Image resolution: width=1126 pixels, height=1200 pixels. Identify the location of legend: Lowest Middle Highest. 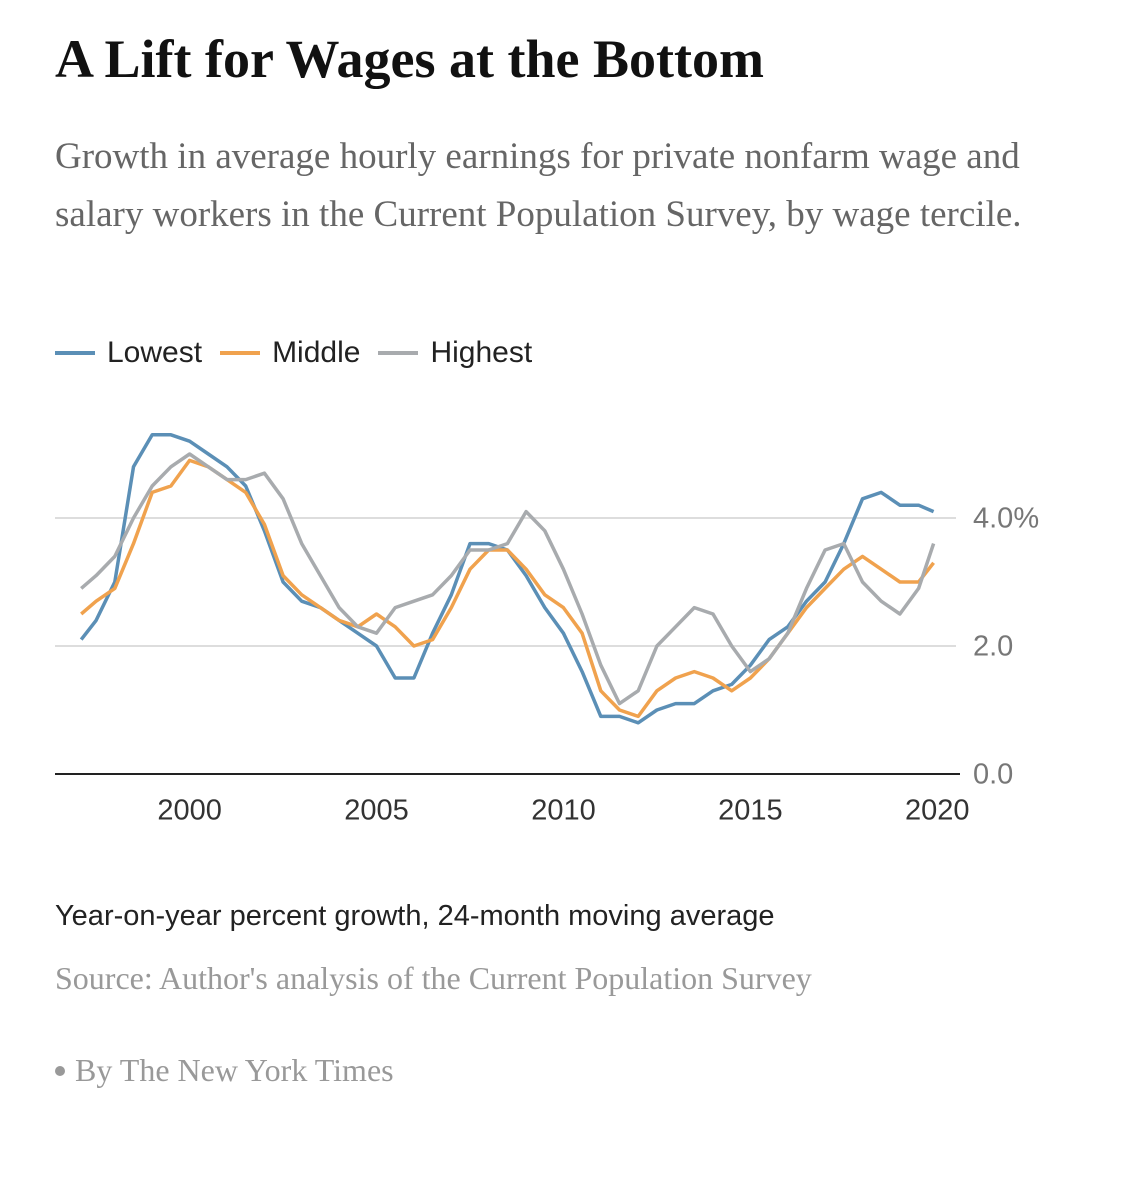
(293, 353).